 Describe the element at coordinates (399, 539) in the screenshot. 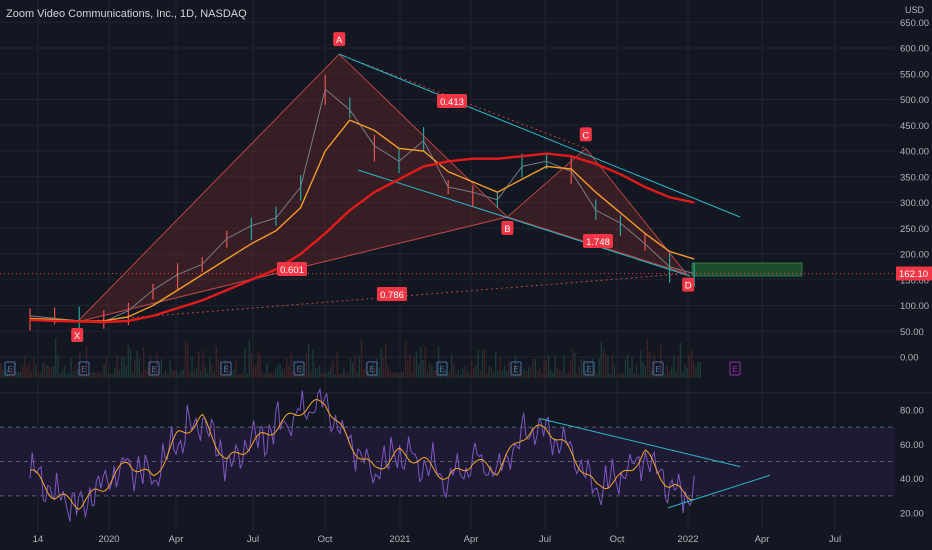

I see `time-tick: 2021` at that location.